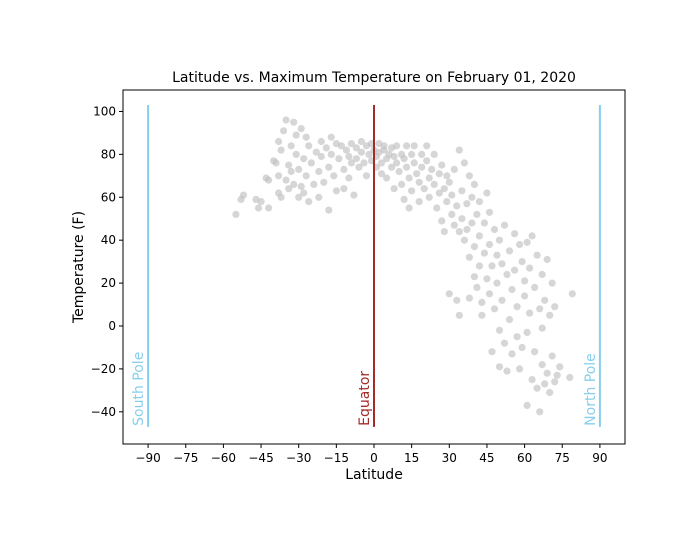  What do you see at coordinates (298, 458) in the screenshot?
I see `x-tick-label: −30` at bounding box center [298, 458].